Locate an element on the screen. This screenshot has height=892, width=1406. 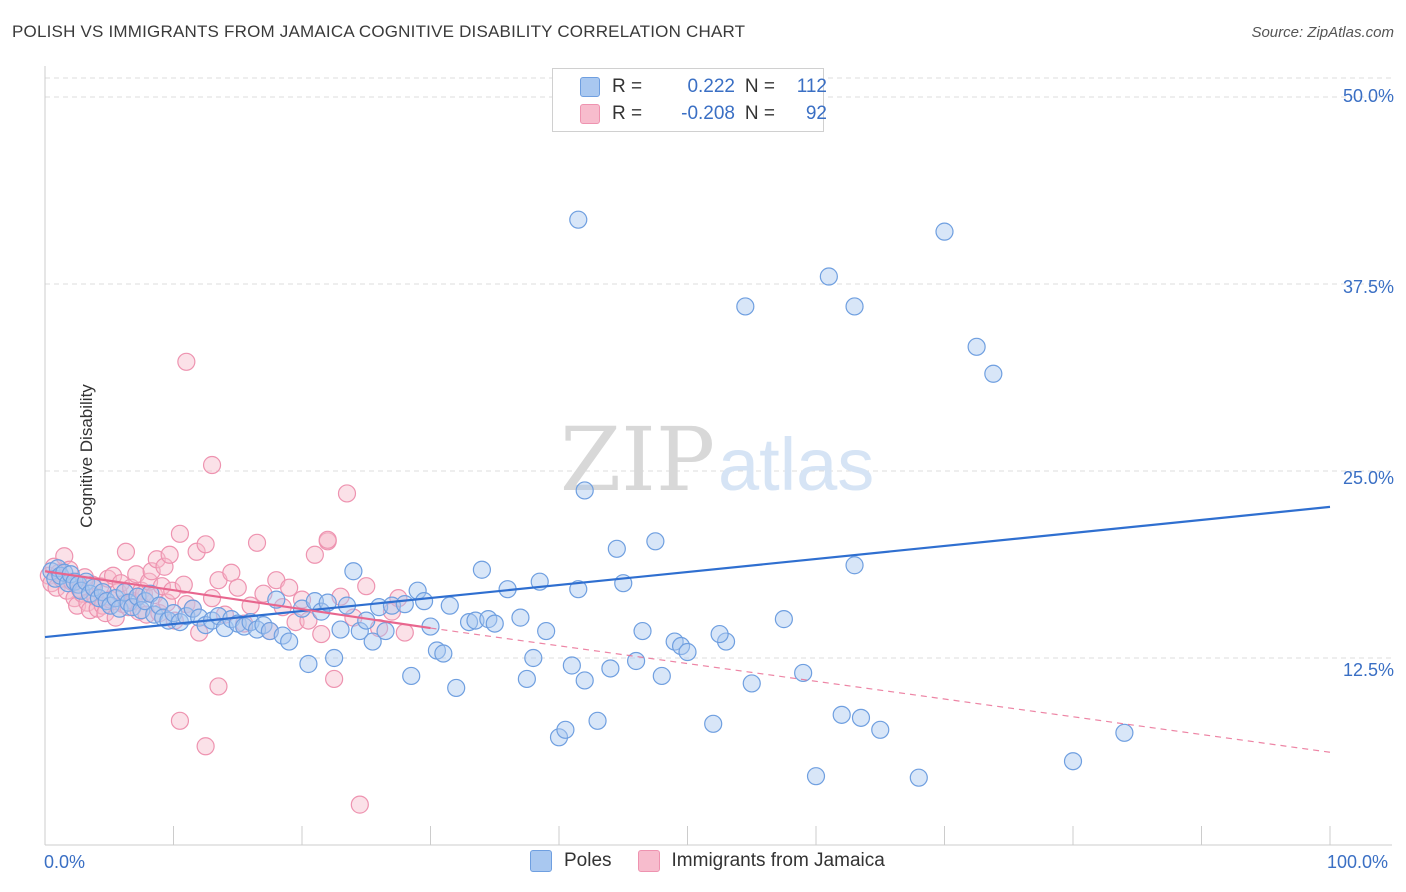
legend-label-jamaica: Immigrants from Jamaica is located at coordinates (778, 860).